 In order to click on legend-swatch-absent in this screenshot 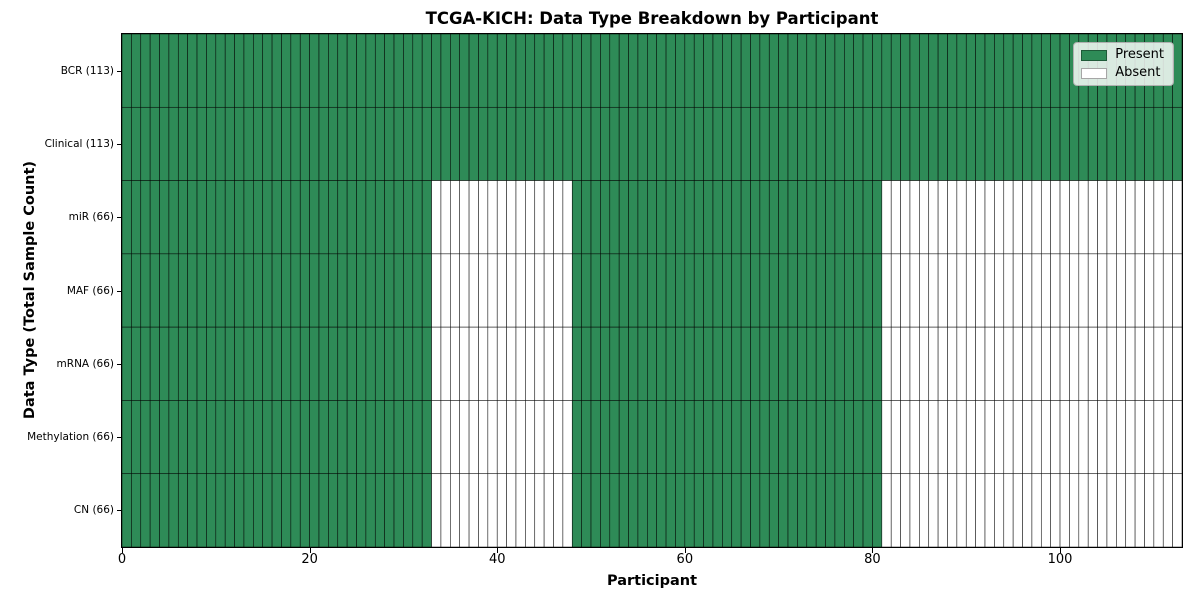, I will do `click(1094, 73)`.